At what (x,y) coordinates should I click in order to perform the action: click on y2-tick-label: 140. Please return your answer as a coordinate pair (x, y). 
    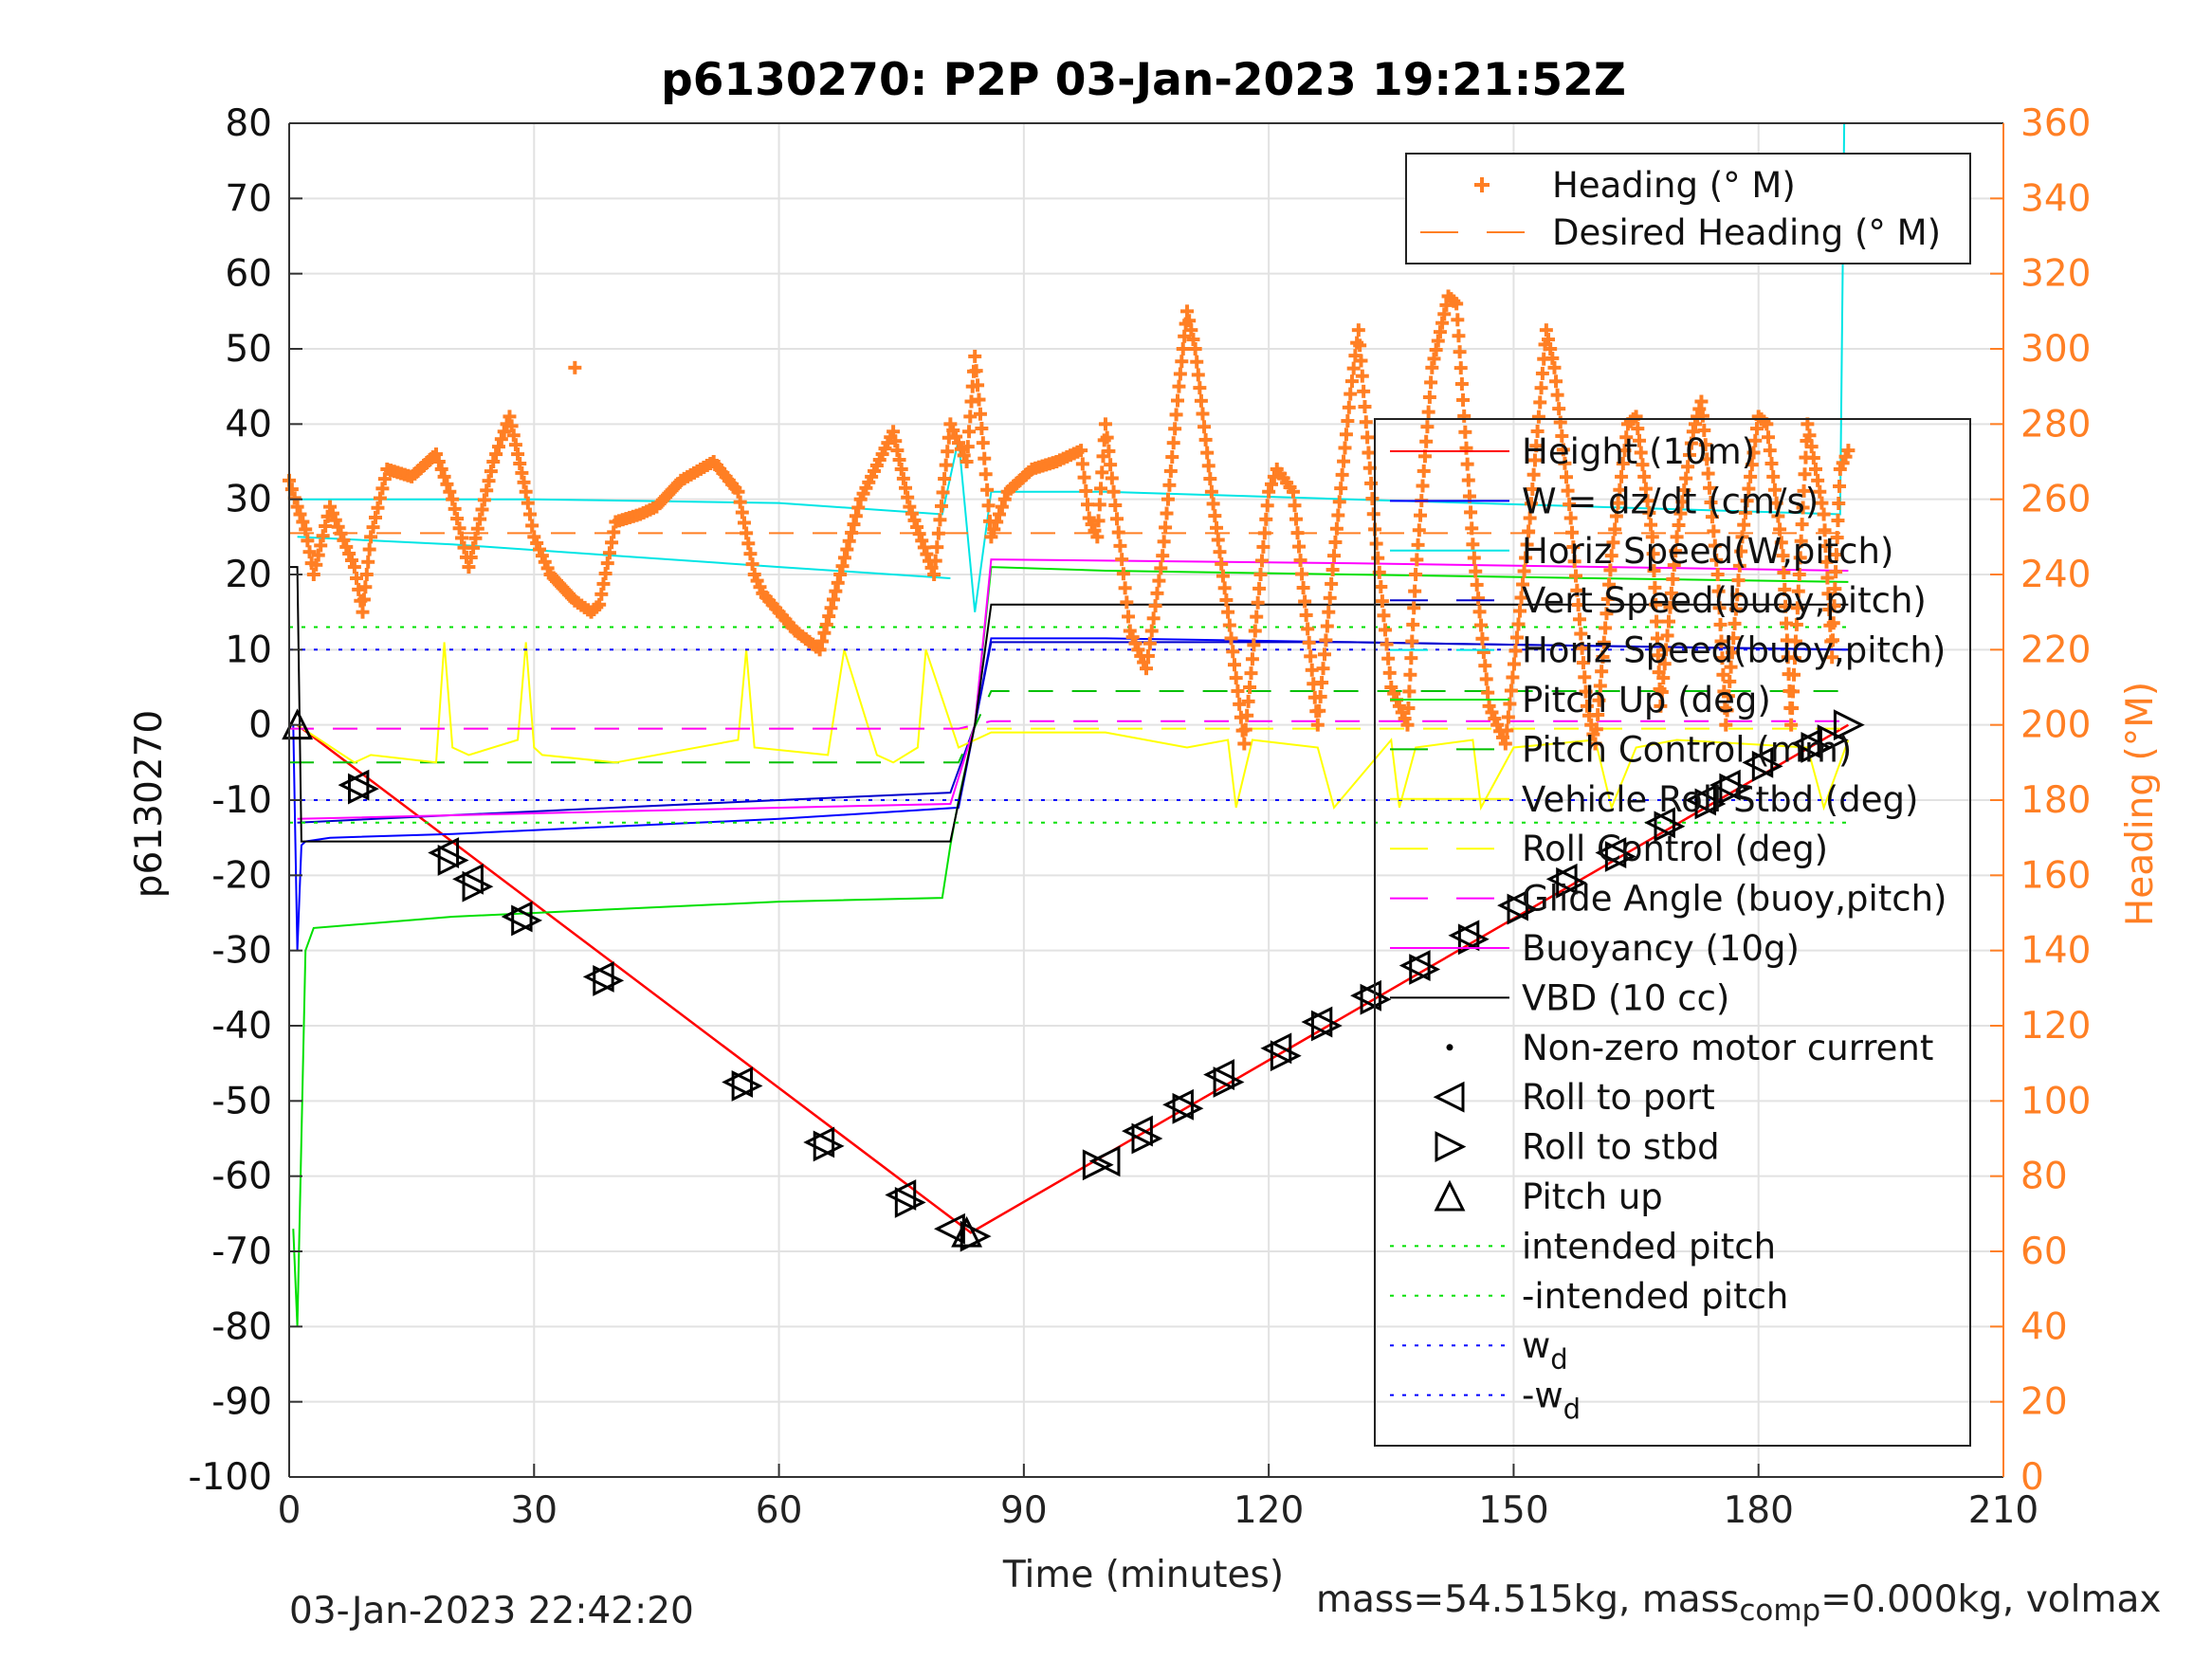
    Looking at the image, I should click on (2055, 951).